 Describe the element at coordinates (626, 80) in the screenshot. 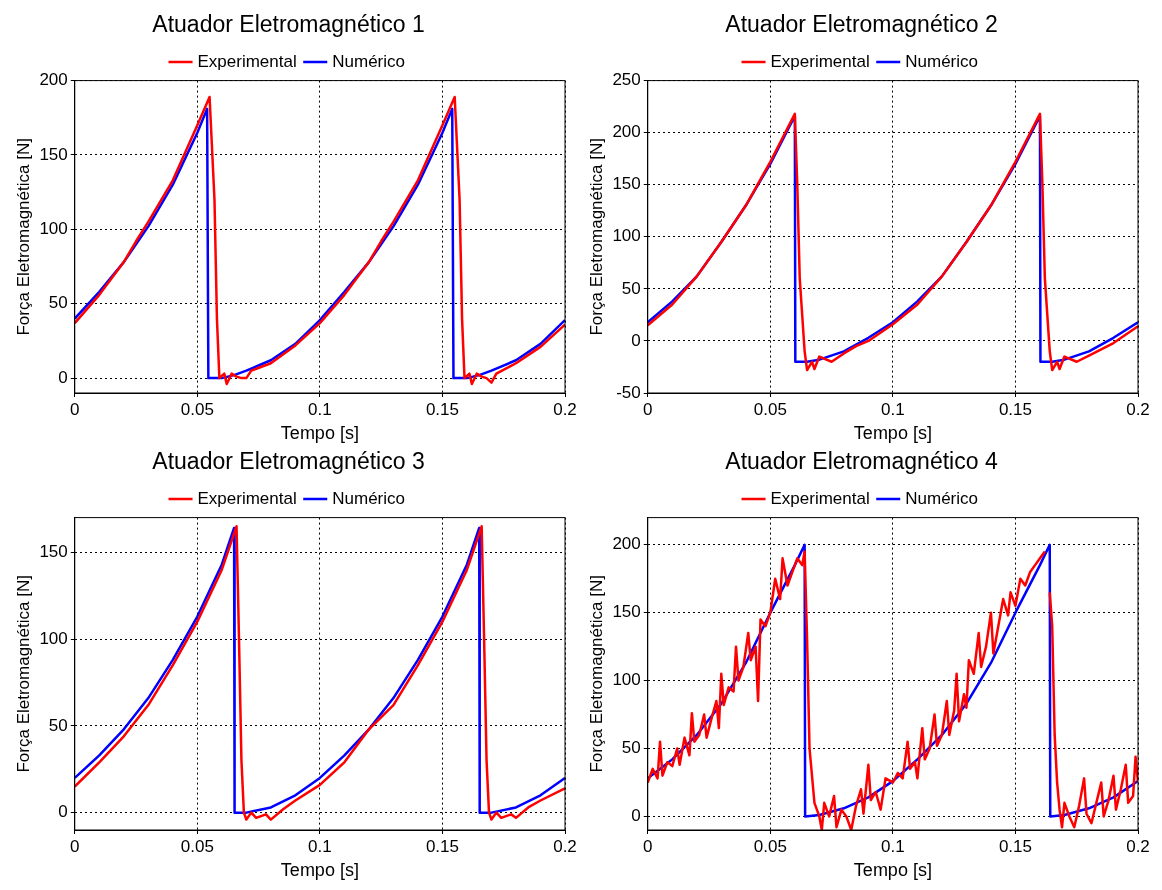

I see `y-tick-label: 250` at that location.